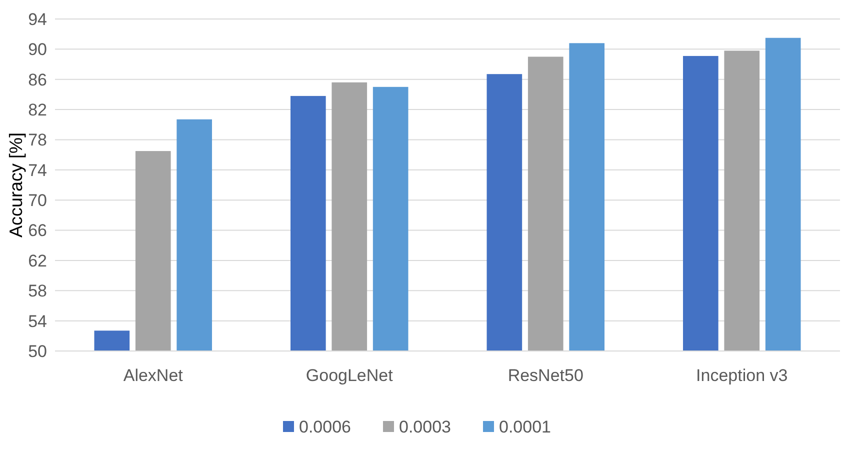 The image size is (846, 449). What do you see at coordinates (37, 351) in the screenshot?
I see `y-tick-label: 50` at bounding box center [37, 351].